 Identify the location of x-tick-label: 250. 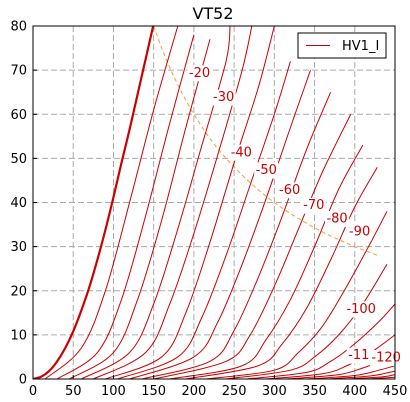
(234, 391).